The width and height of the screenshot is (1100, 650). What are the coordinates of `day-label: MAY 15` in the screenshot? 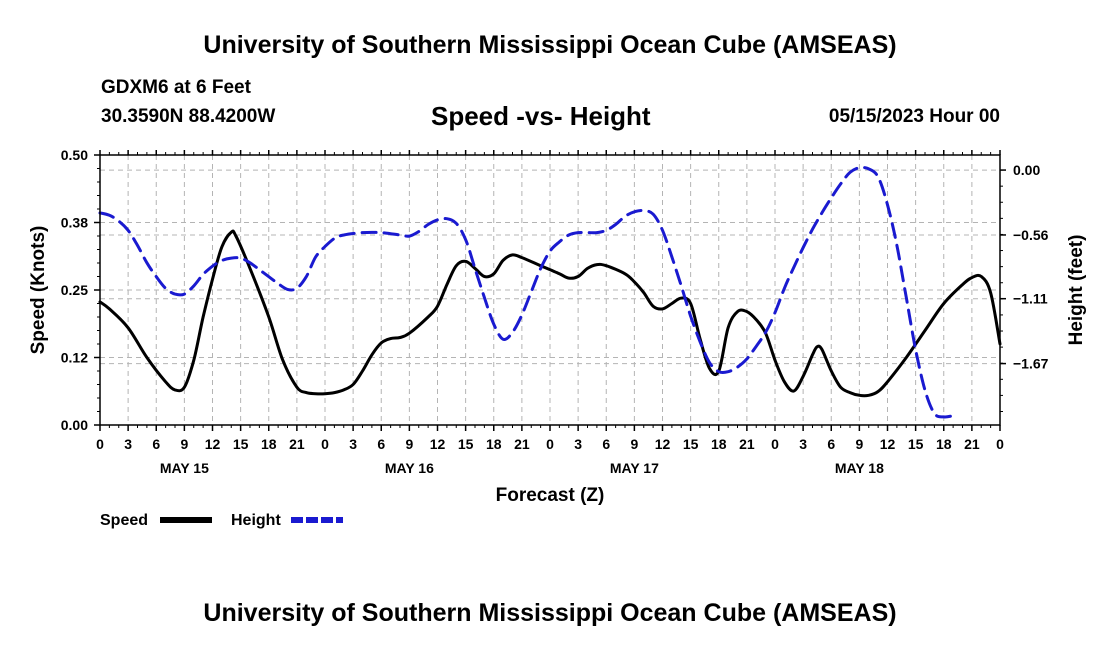 It's located at (184, 468).